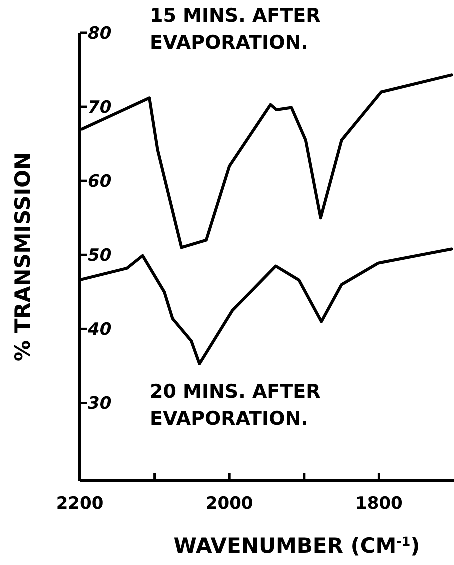 This screenshot has width=454, height=565. I want to click on x-axis-title: WAVENUMBER (CM$^{-1}$), so click(297, 546).